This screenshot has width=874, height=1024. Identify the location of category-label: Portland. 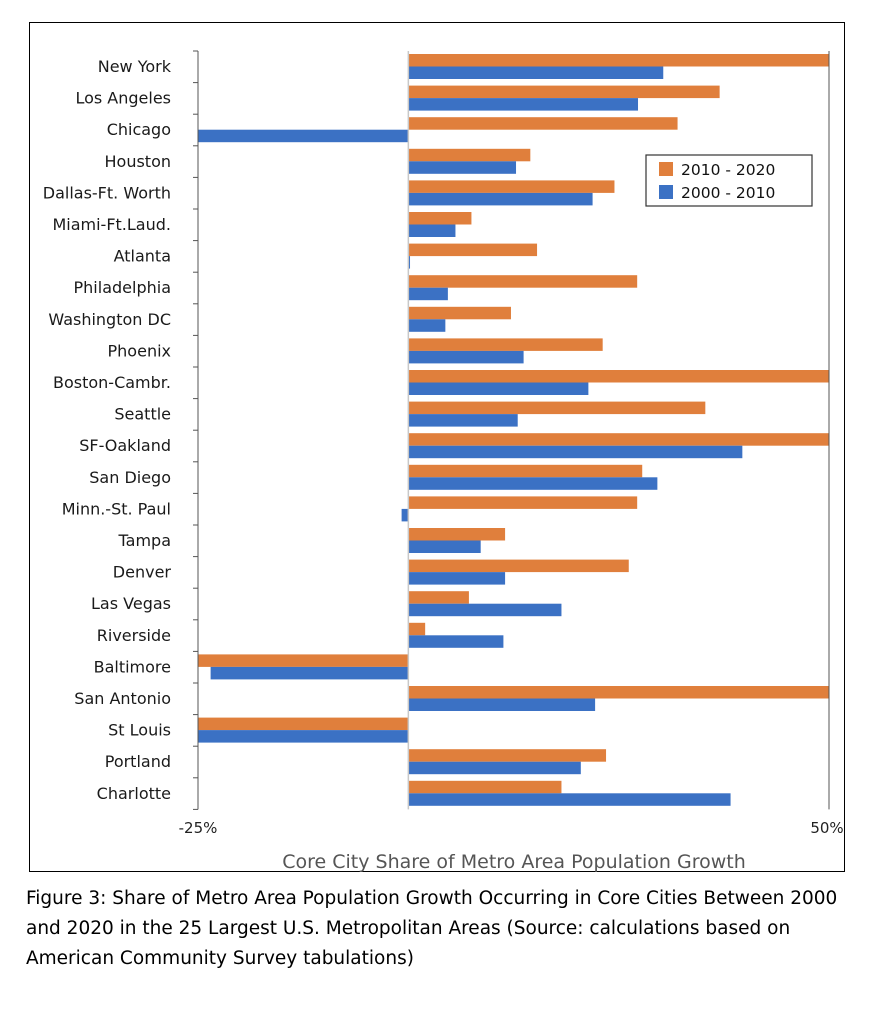
(138, 761).